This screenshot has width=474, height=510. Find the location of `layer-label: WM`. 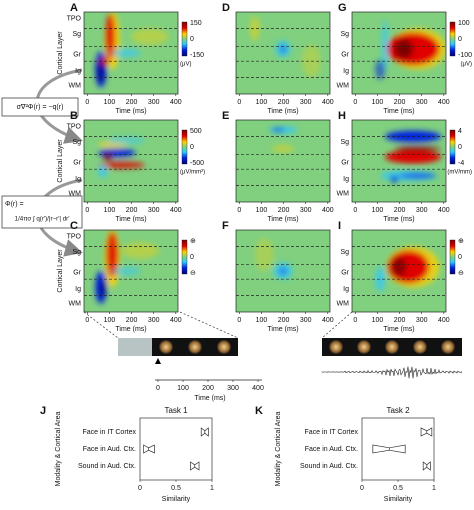

layer-label: WM is located at coordinates (75, 86).